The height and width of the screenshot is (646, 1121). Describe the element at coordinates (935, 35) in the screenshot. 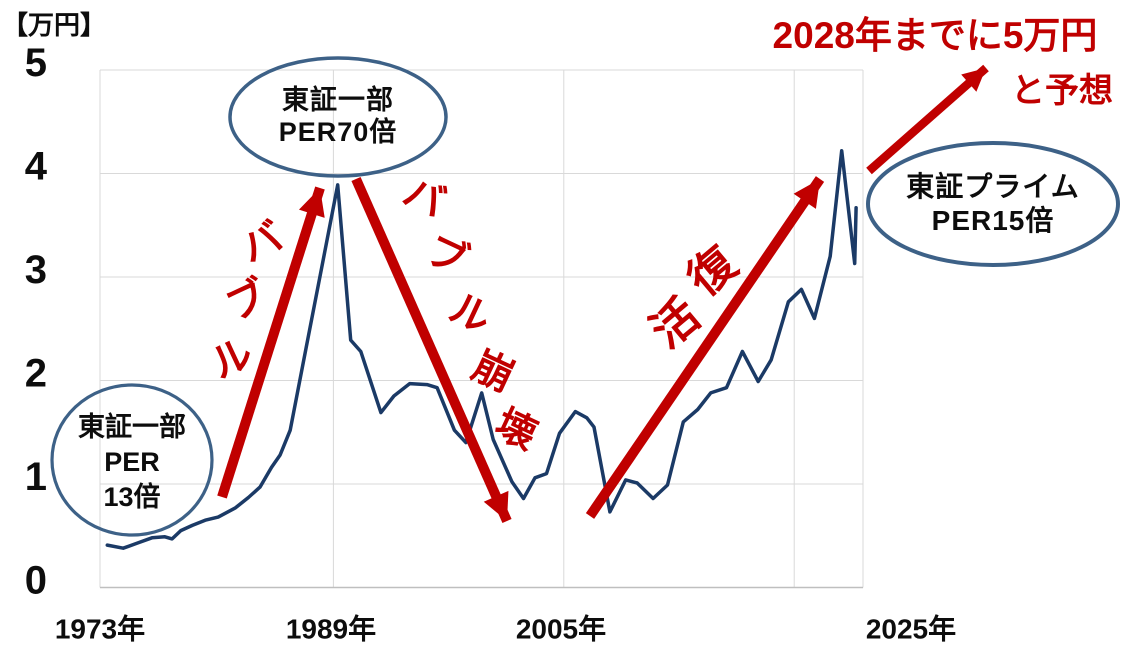

I see `forecast-text-line1: 2028年までに5万円` at that location.